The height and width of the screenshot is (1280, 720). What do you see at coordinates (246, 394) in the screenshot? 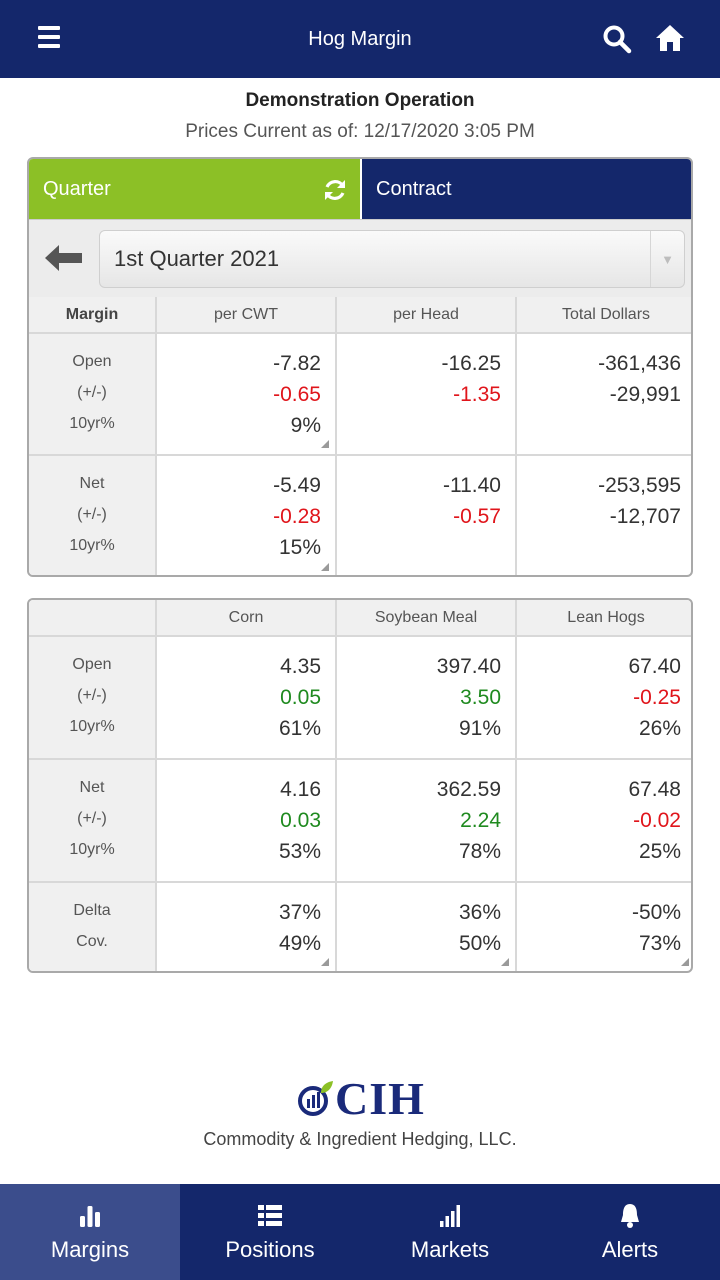
I see `open-per-cwt-cell: -7.82 -0.65 9%` at bounding box center [246, 394].